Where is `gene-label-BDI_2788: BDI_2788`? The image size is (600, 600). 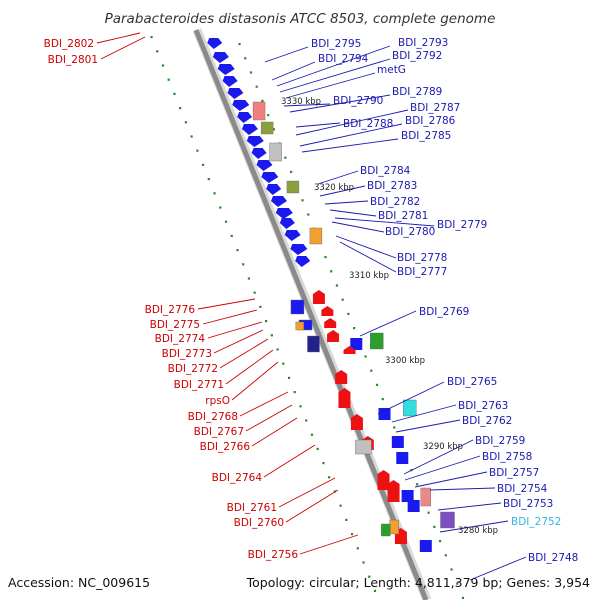
gene-label-BDI_2788: BDI_2788 is located at coordinates (368, 124).